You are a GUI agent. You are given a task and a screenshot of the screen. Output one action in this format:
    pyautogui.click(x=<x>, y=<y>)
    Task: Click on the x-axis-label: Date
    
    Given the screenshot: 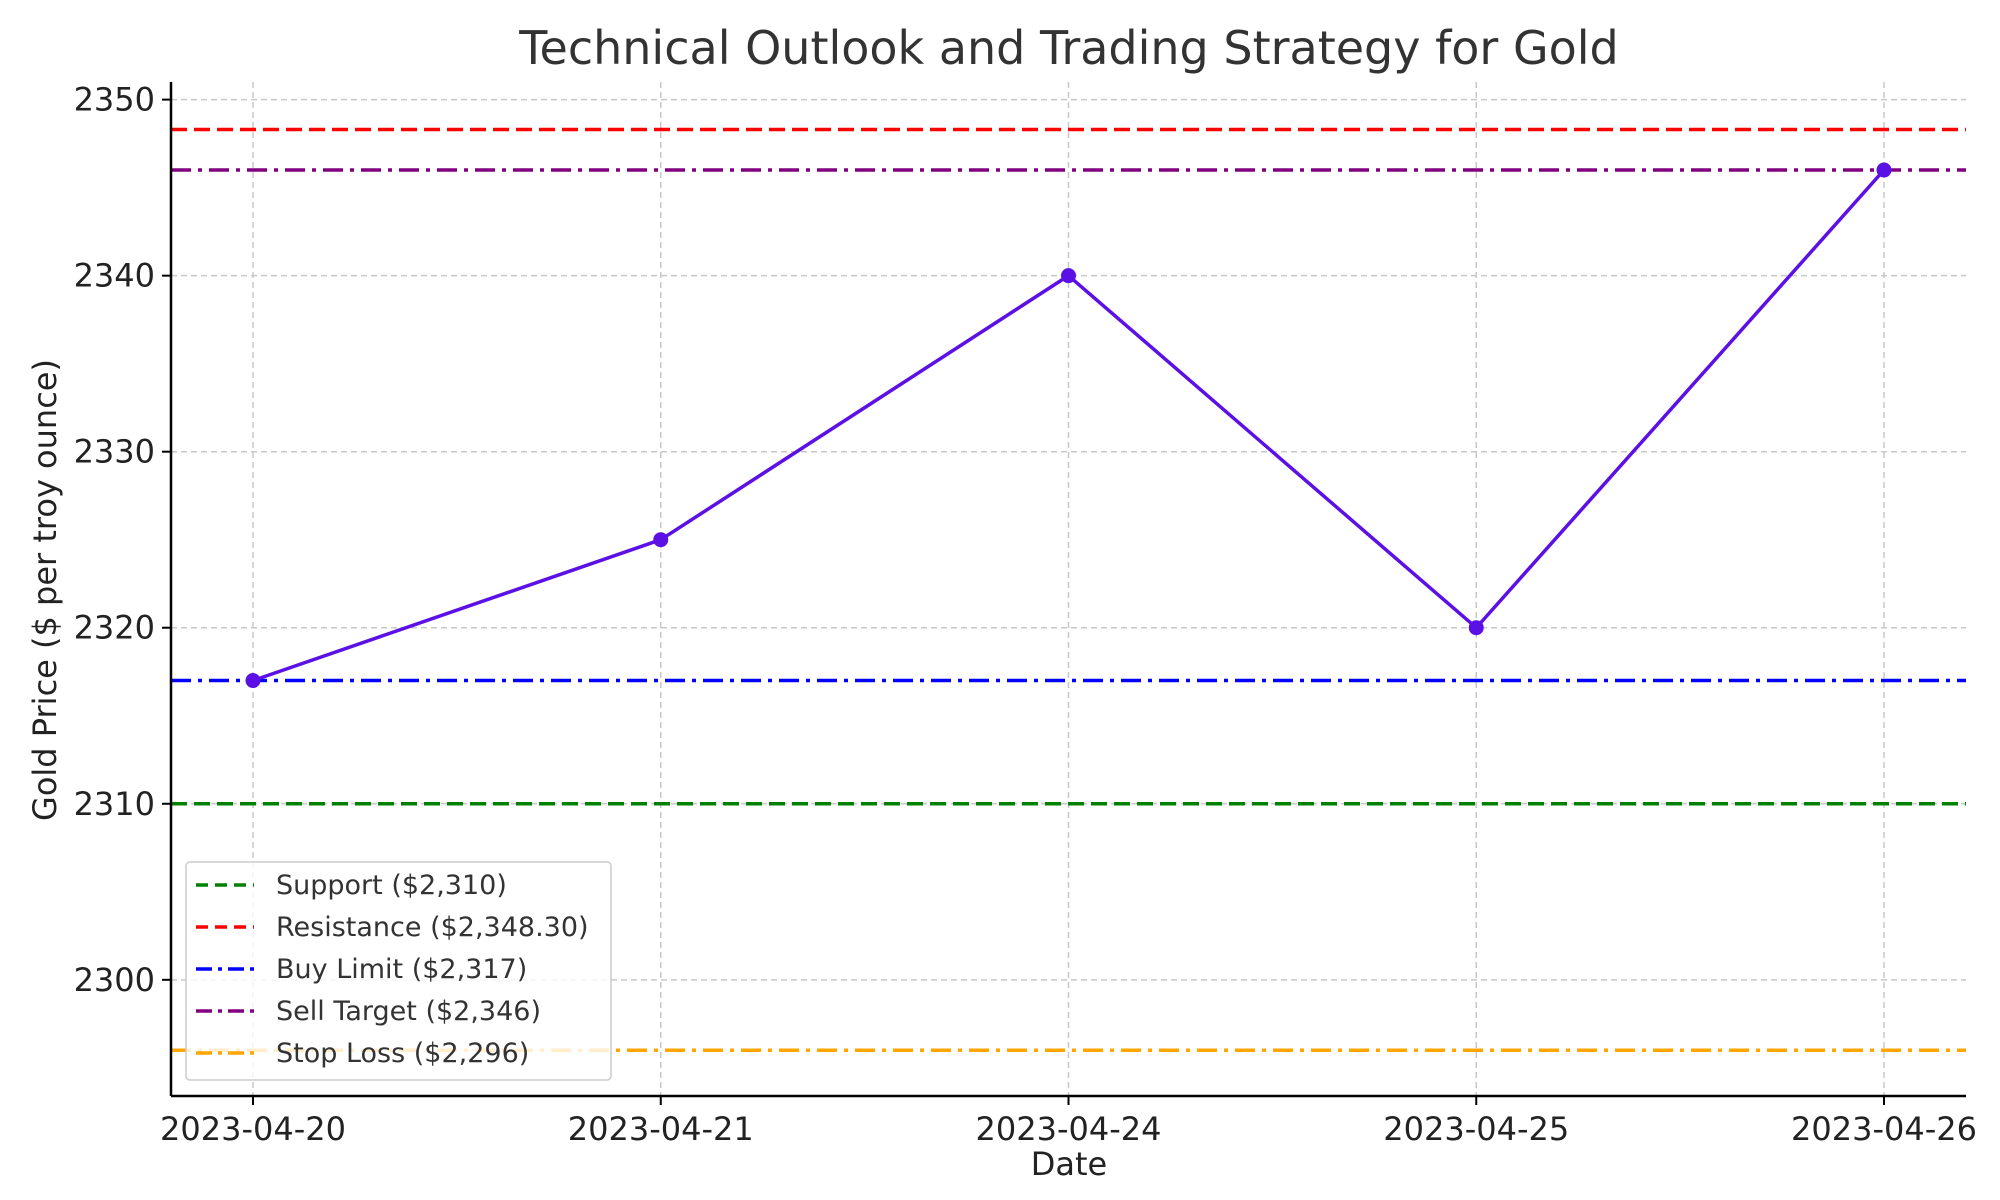 What is the action you would take?
    pyautogui.click(x=1069, y=1164)
    